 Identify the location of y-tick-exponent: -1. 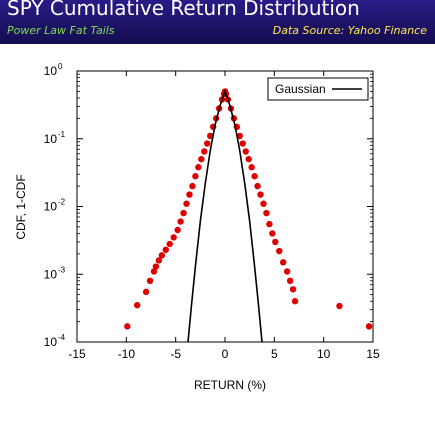
(62, 134).